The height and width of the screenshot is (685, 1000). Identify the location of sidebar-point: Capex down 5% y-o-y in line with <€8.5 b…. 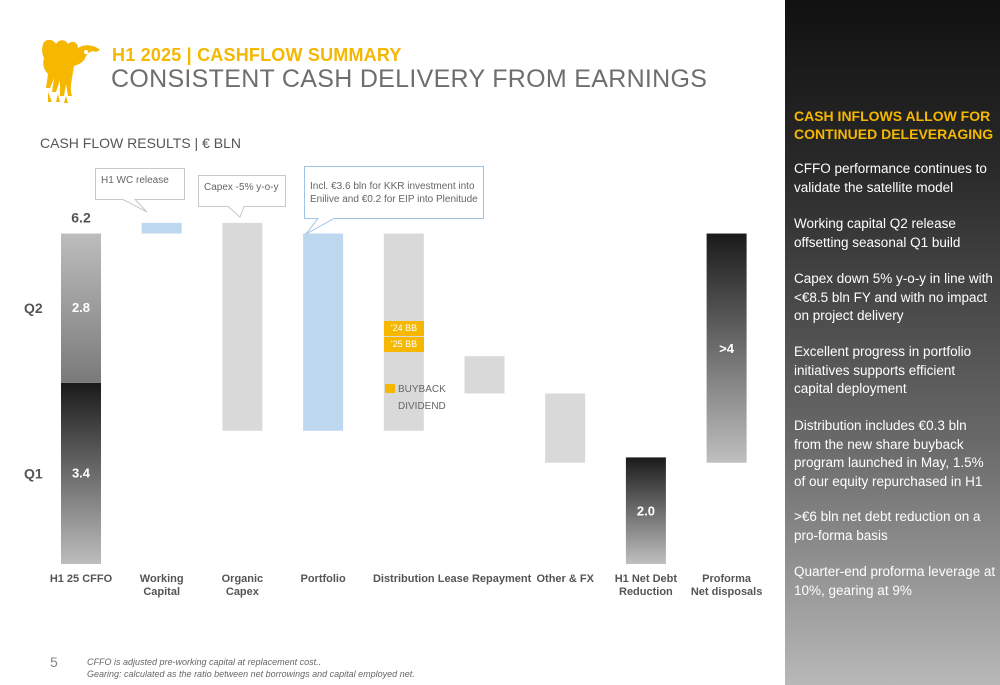
(893, 297).